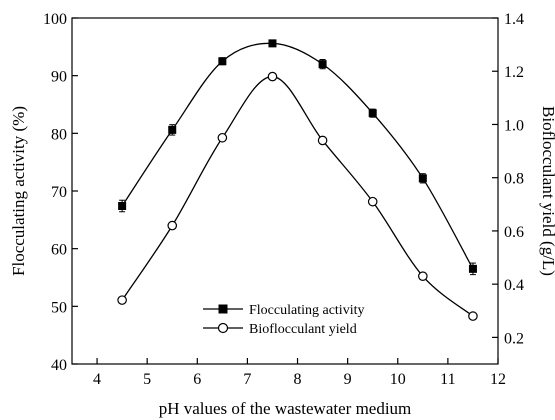 The height and width of the screenshot is (420, 555). I want to click on y-axis-left: 40 50 60 70 80 90 100, so click(60, 192).